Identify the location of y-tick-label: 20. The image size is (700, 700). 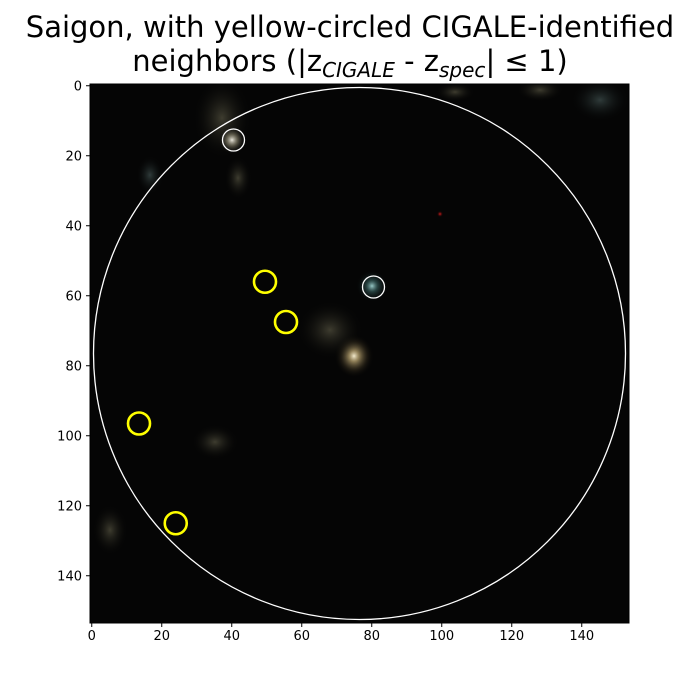
(73, 156).